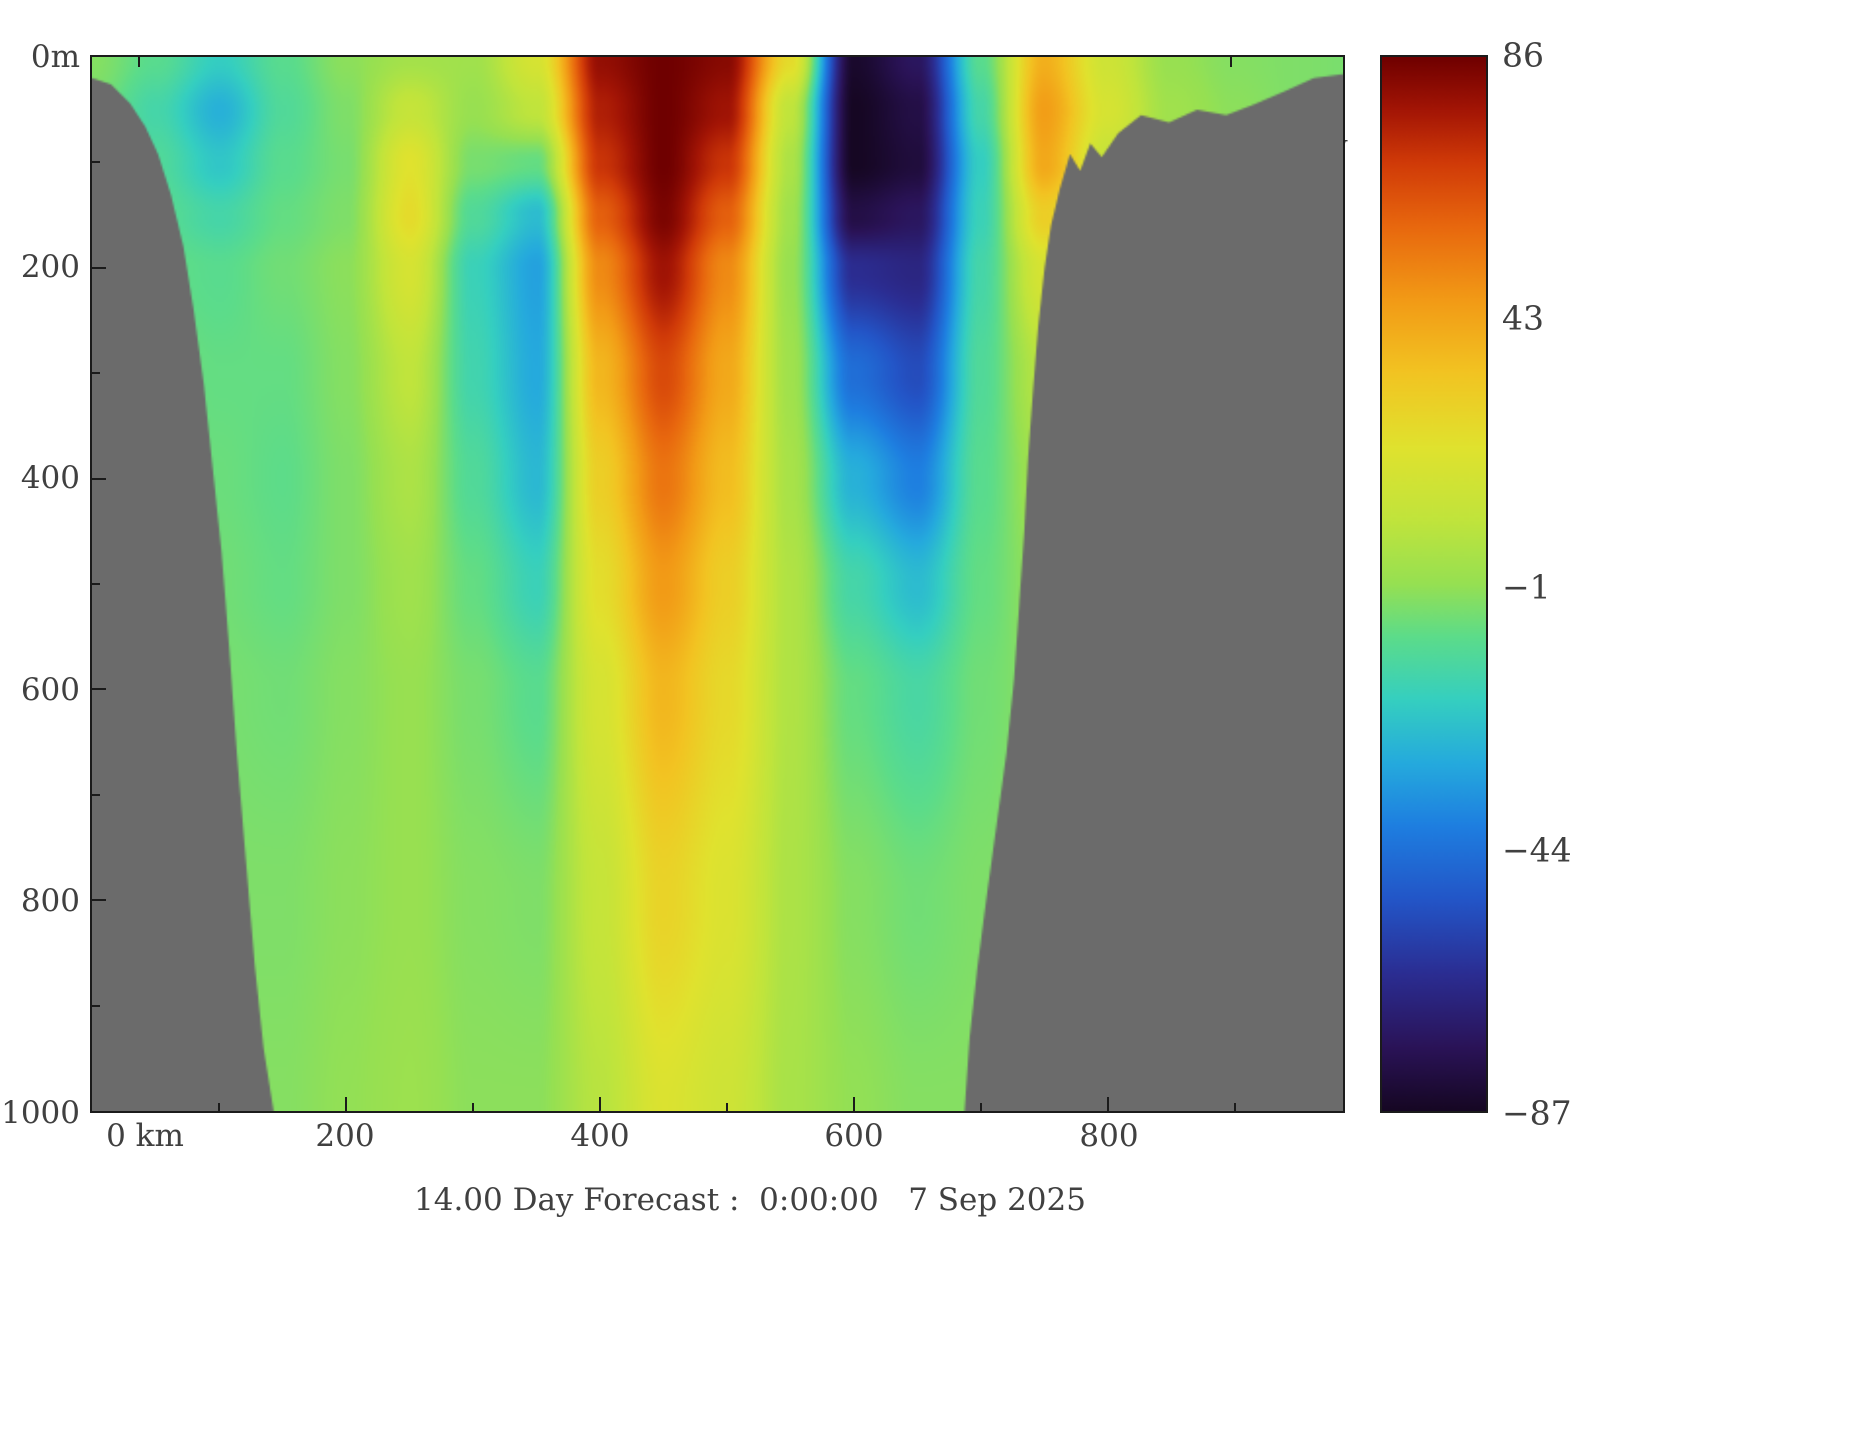 The height and width of the screenshot is (1442, 1860). What do you see at coordinates (50, 901) in the screenshot?
I see `y-axis-tick-label: 800` at bounding box center [50, 901].